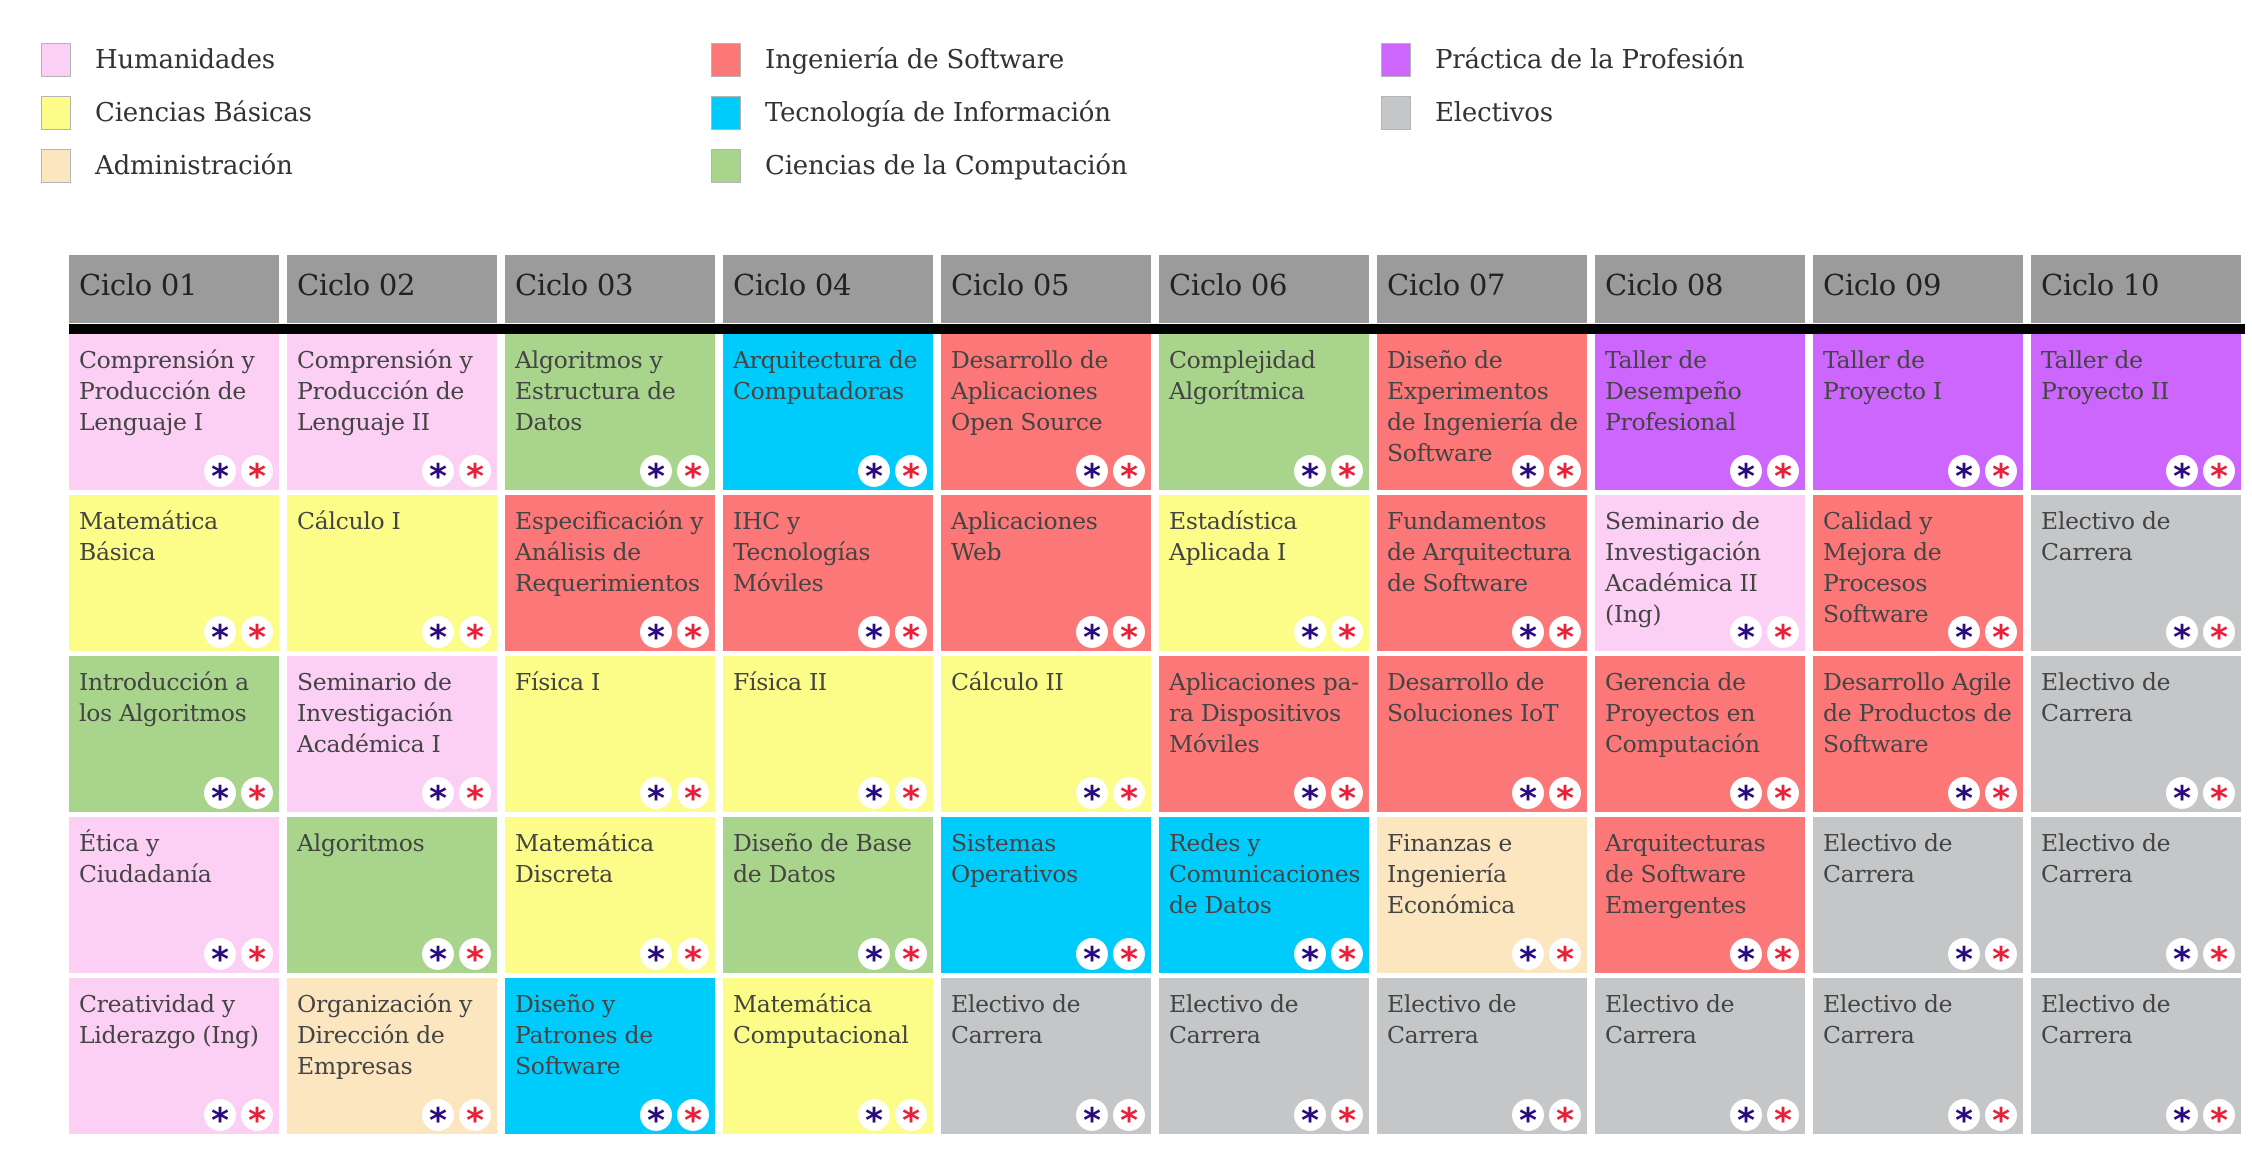 This screenshot has width=2252, height=1154. Describe the element at coordinates (1918, 289) in the screenshot. I see `cycle-header: Ciclo 09` at that location.